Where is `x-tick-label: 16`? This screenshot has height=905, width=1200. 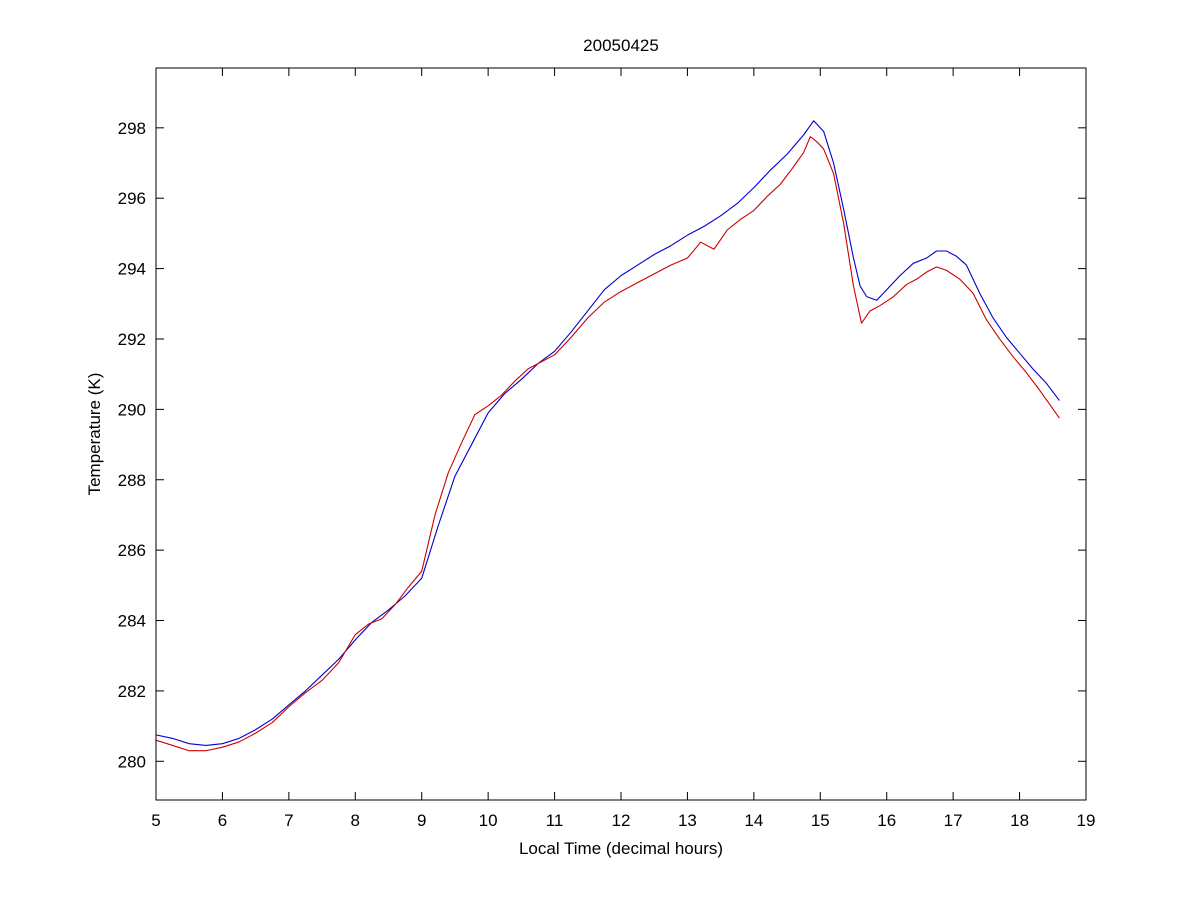 x-tick-label: 16 is located at coordinates (886, 820).